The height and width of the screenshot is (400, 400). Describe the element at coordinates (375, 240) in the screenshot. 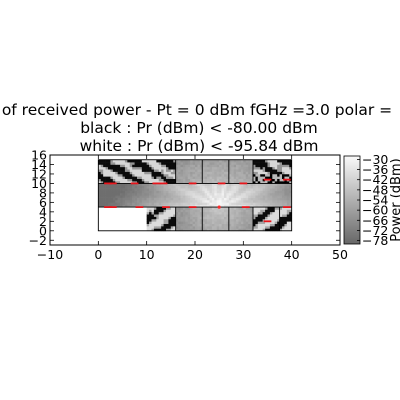

I see `colorbar-tick-label: −78` at that location.